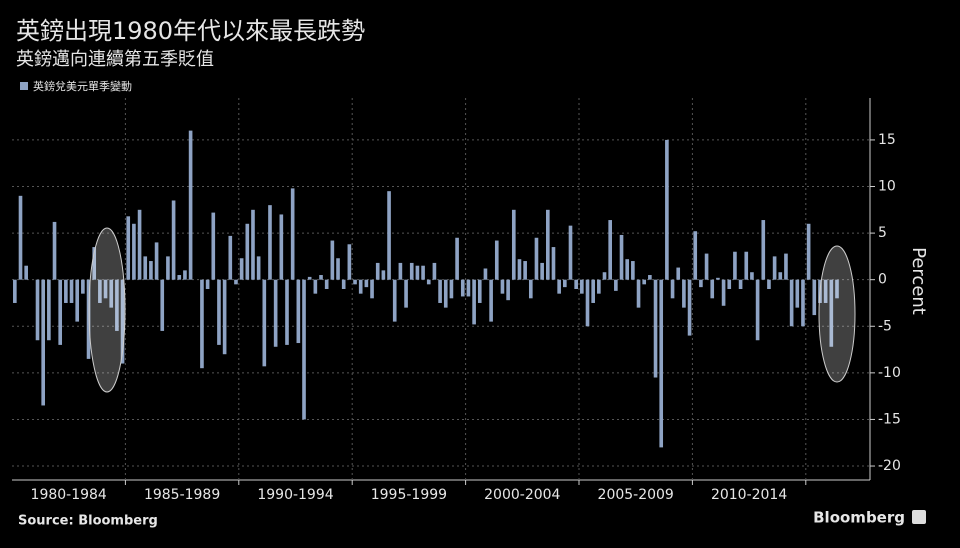 This screenshot has width=960, height=548. Describe the element at coordinates (24, 86) in the screenshot. I see `legend-swatch` at that location.